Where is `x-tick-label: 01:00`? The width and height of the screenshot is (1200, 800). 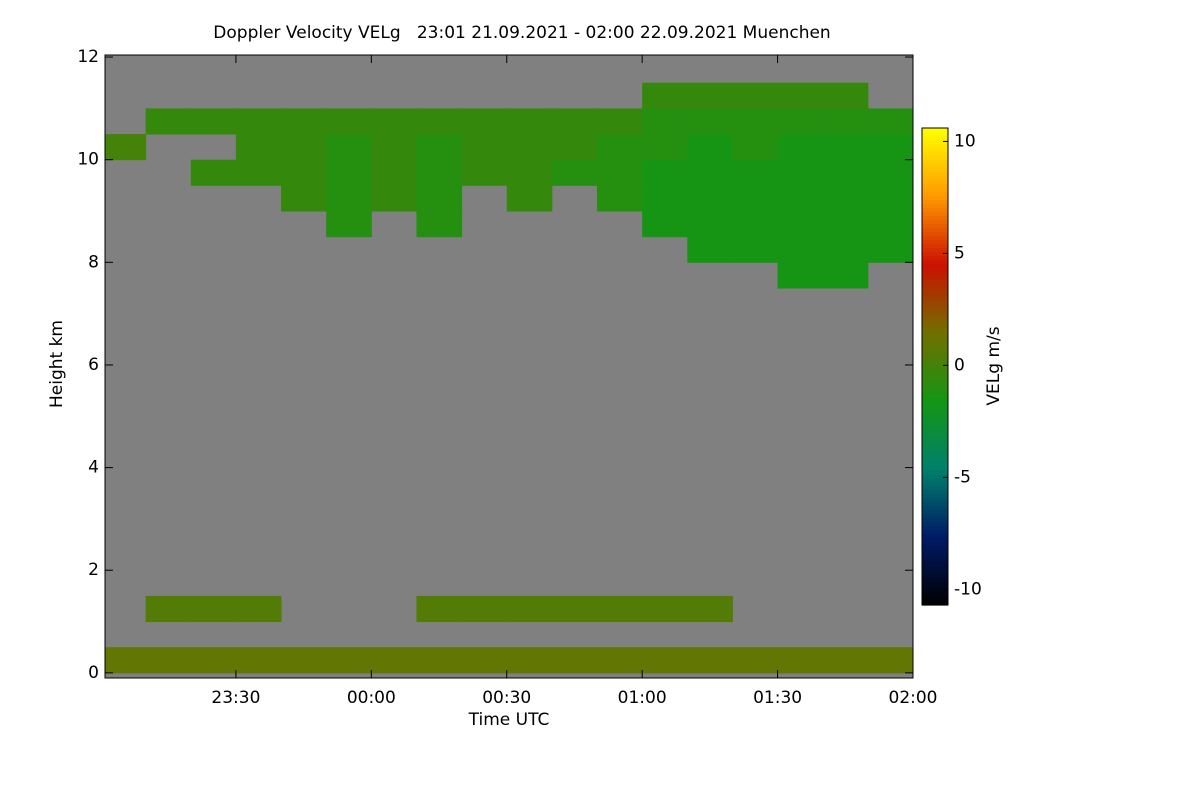
x-tick-label: 01:00 is located at coordinates (642, 698).